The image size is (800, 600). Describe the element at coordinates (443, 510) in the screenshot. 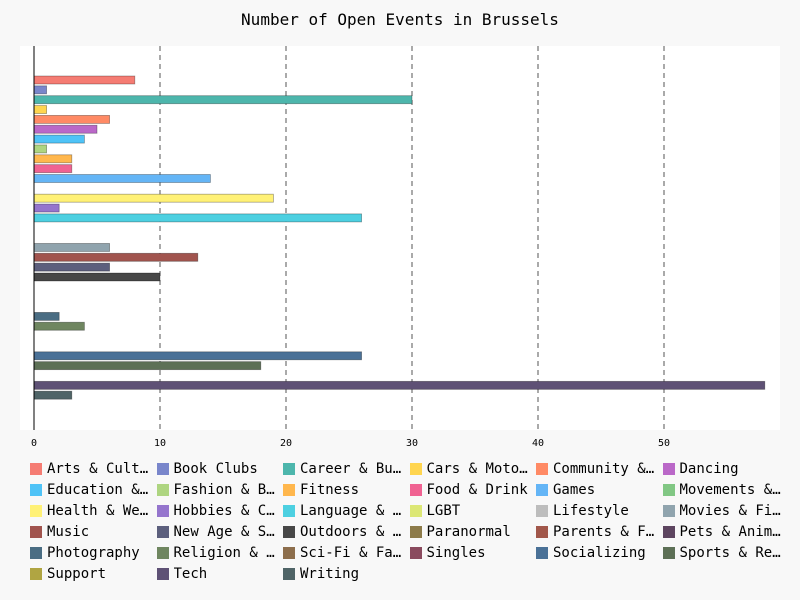

I see `legend-label: LGBT` at that location.